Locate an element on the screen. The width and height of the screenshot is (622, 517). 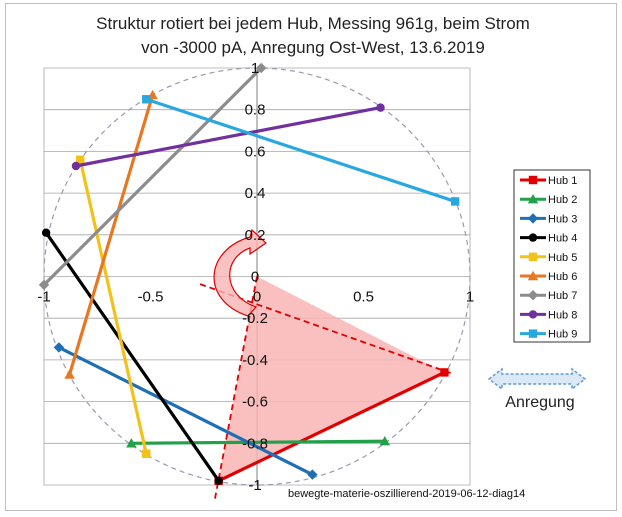
legend-item: Hub 3 is located at coordinates (548, 219).